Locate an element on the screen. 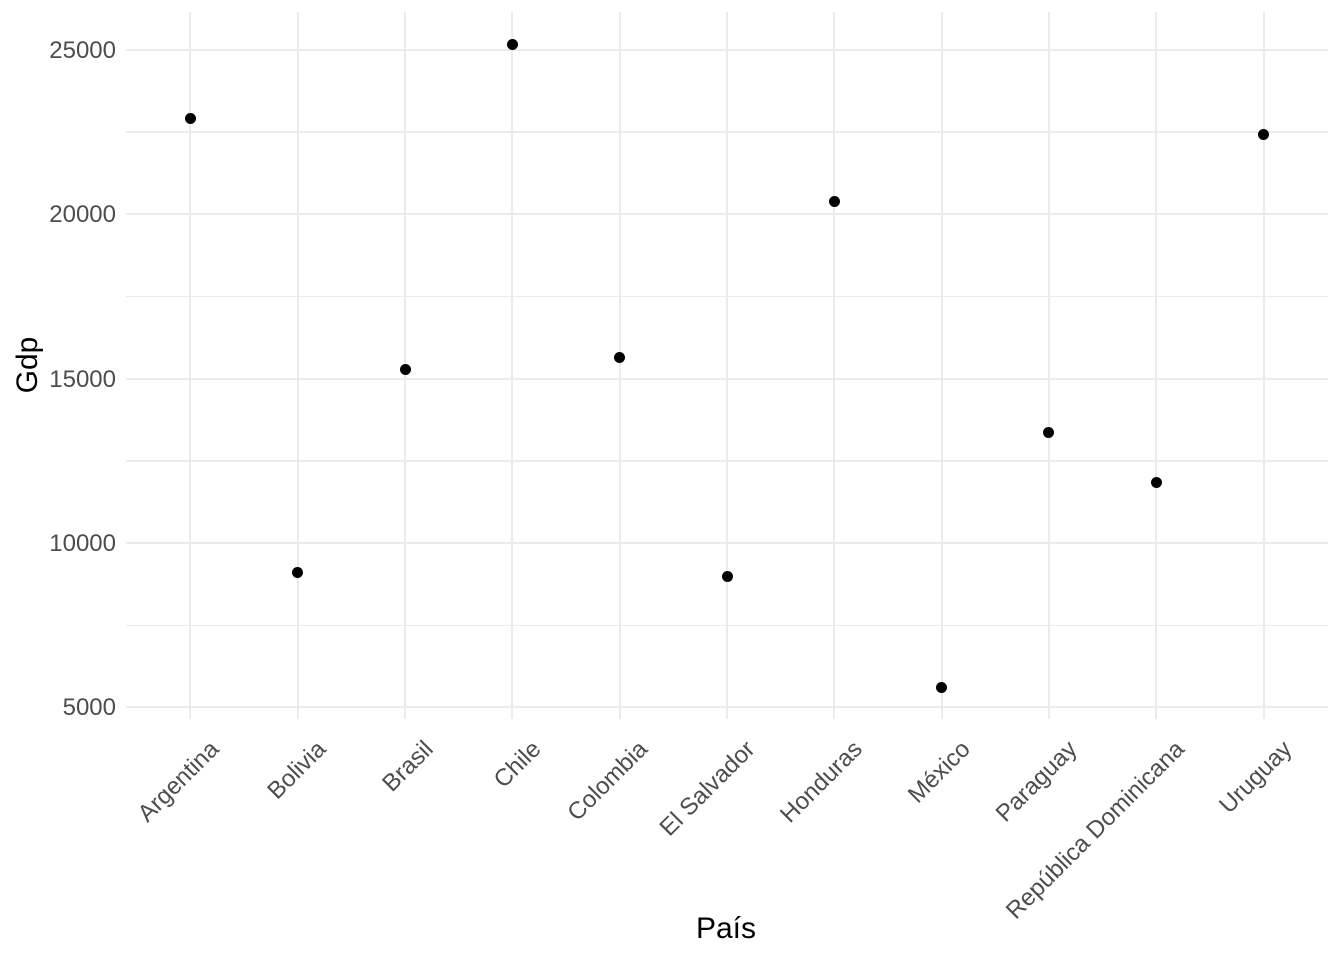  x-tick-label-mexico: México is located at coordinates (939, 772).